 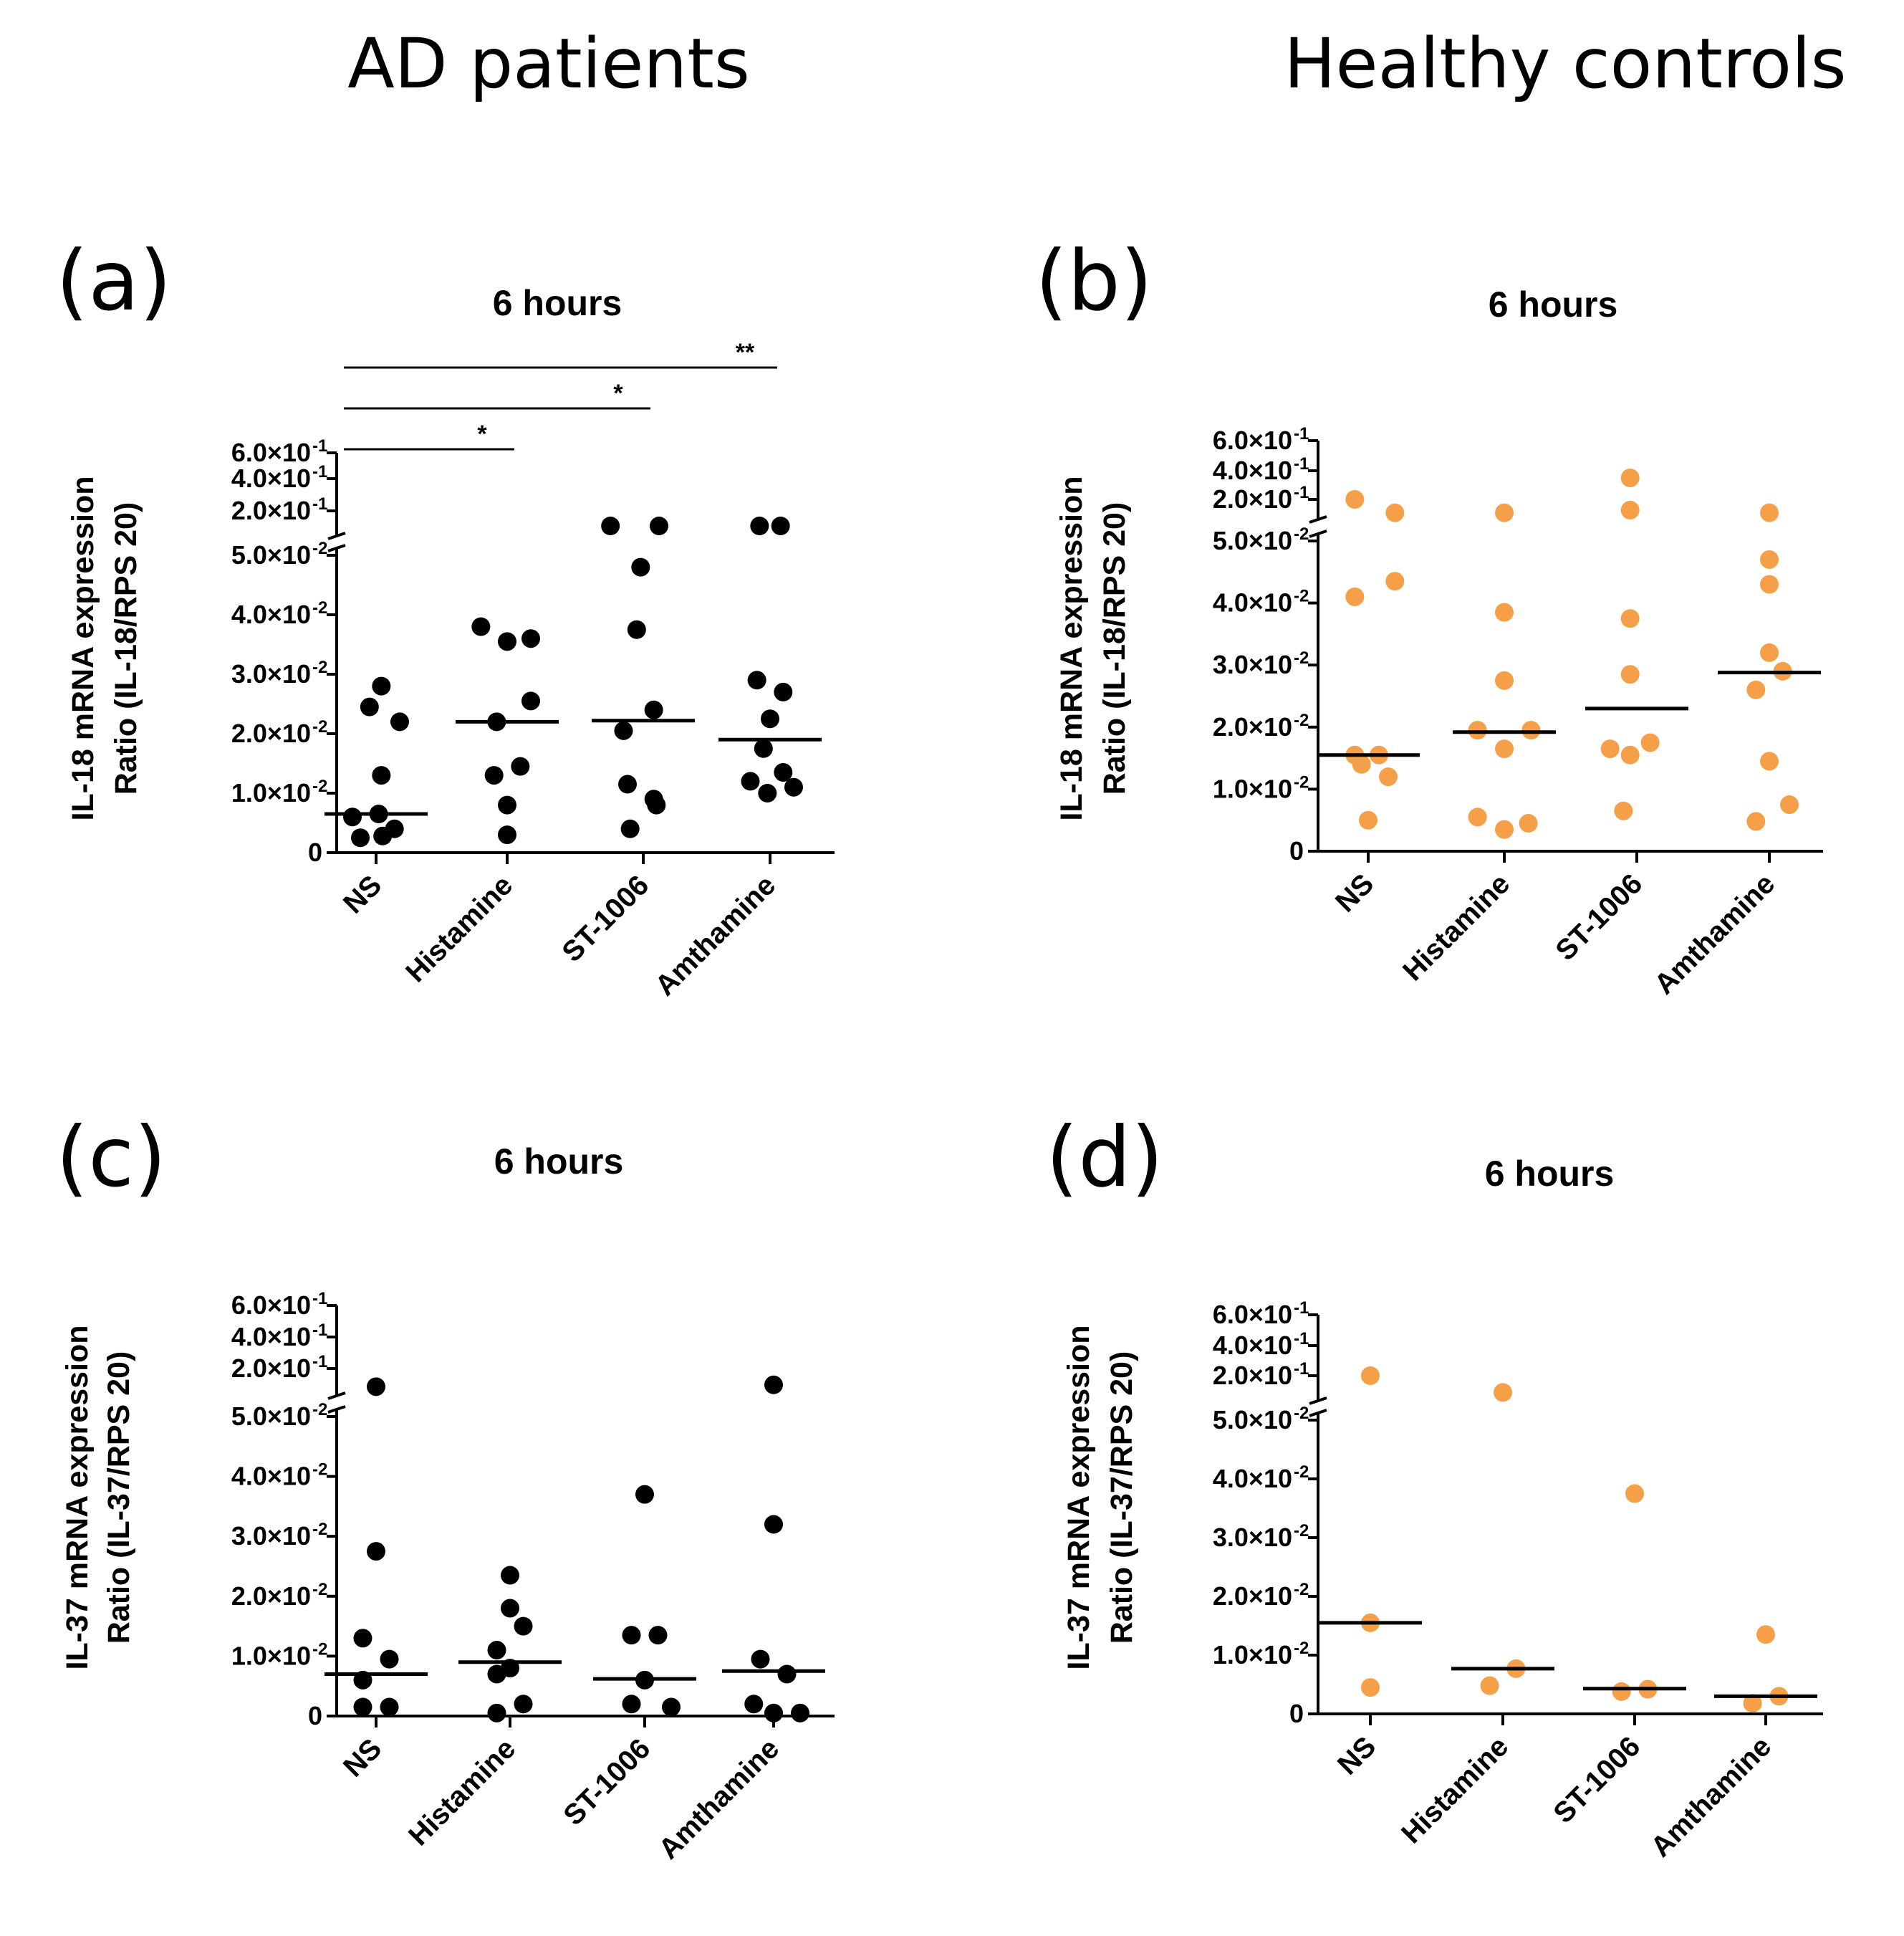 What do you see at coordinates (1104, 1157) in the screenshot?
I see `panel-letter: (d)` at bounding box center [1104, 1157].